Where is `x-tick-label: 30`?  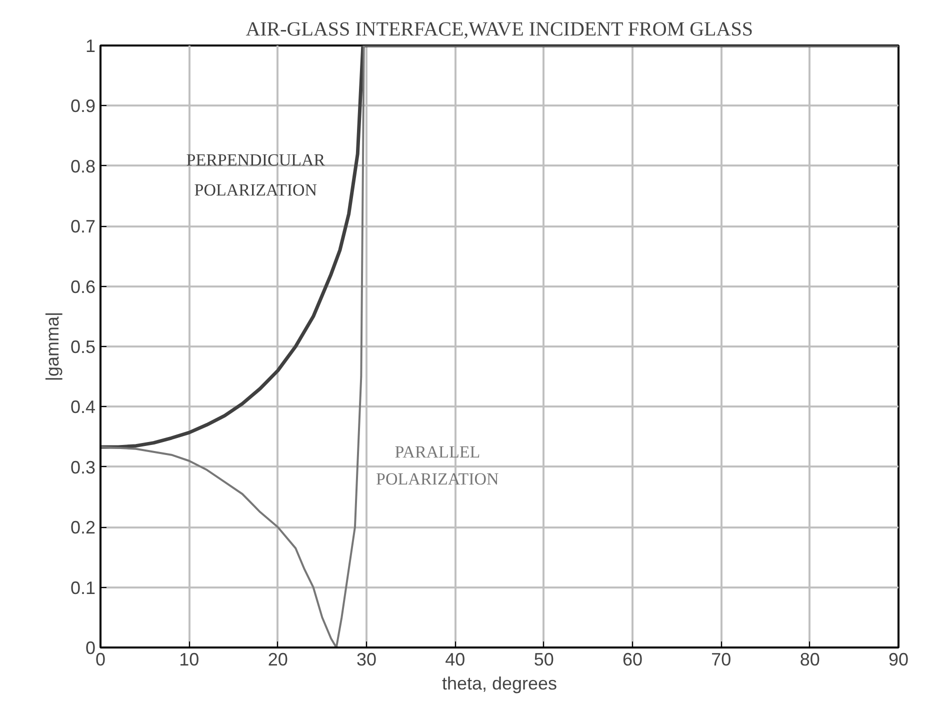 x-tick-label: 30 is located at coordinates (366, 660).